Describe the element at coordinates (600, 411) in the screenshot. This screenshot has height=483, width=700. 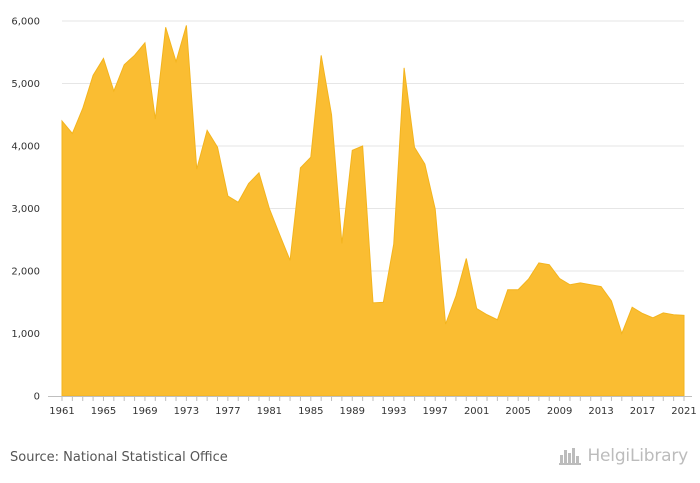
I see `x-tick-label: 2013` at that location.